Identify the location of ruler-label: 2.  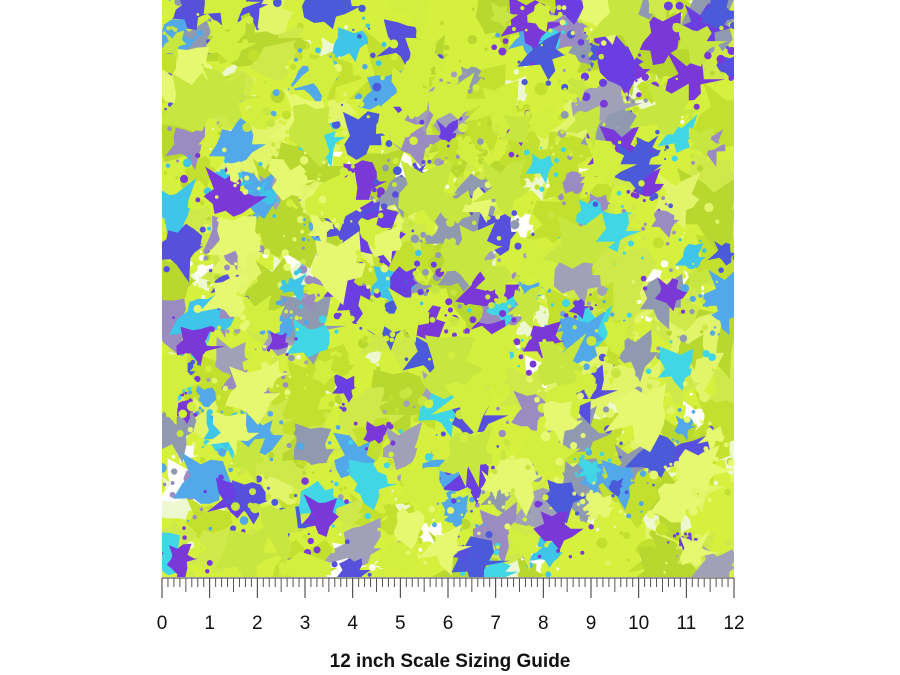
(257, 623).